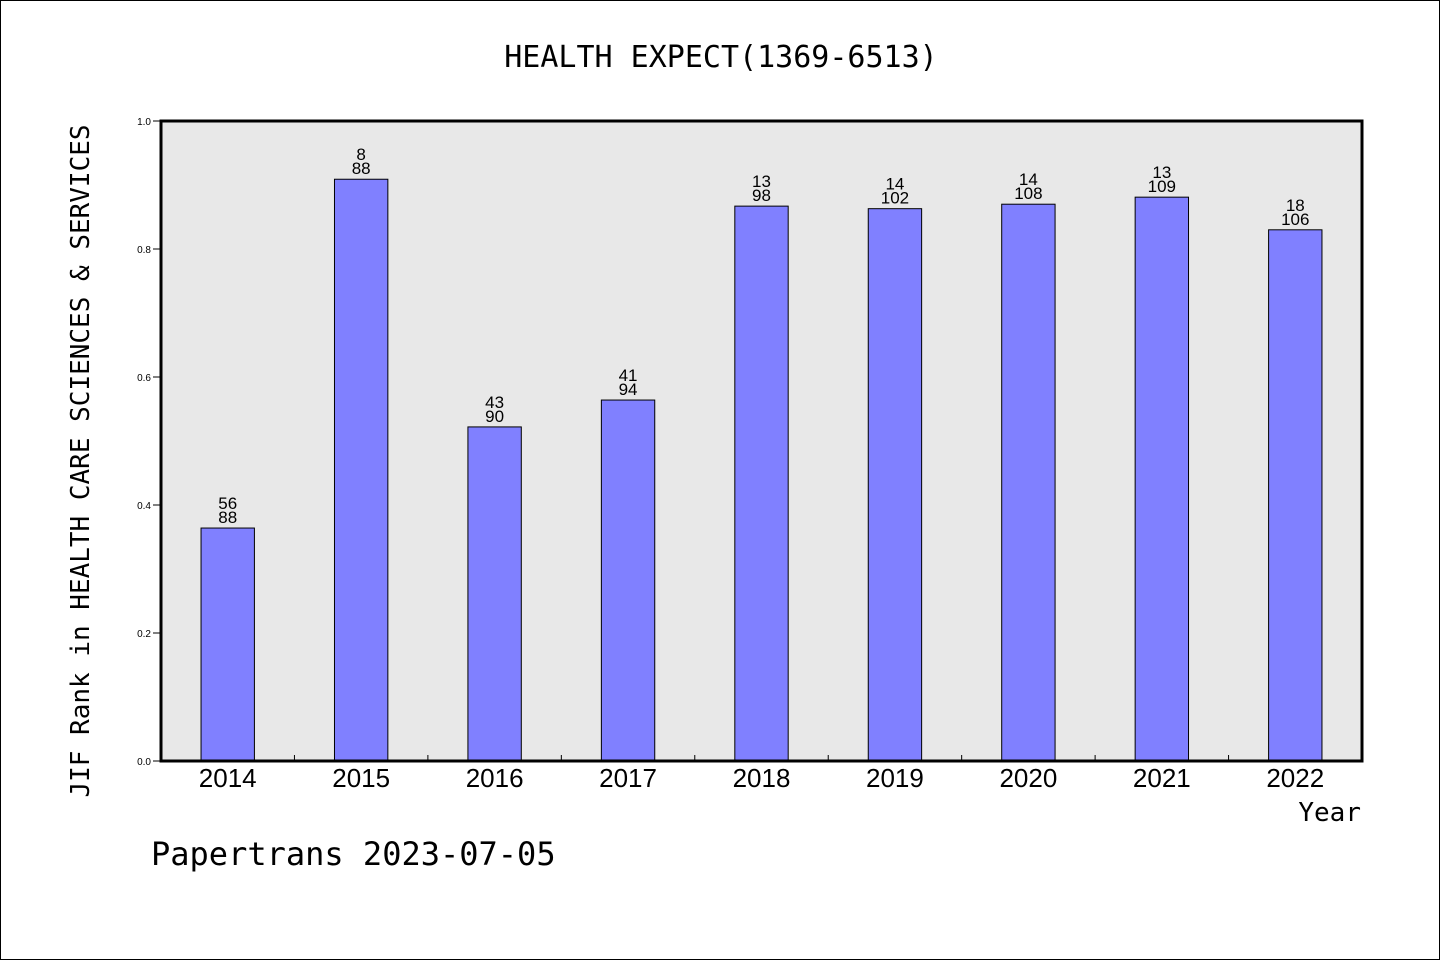  What do you see at coordinates (1295, 778) in the screenshot?
I see `x-tick-label: 2022` at bounding box center [1295, 778].